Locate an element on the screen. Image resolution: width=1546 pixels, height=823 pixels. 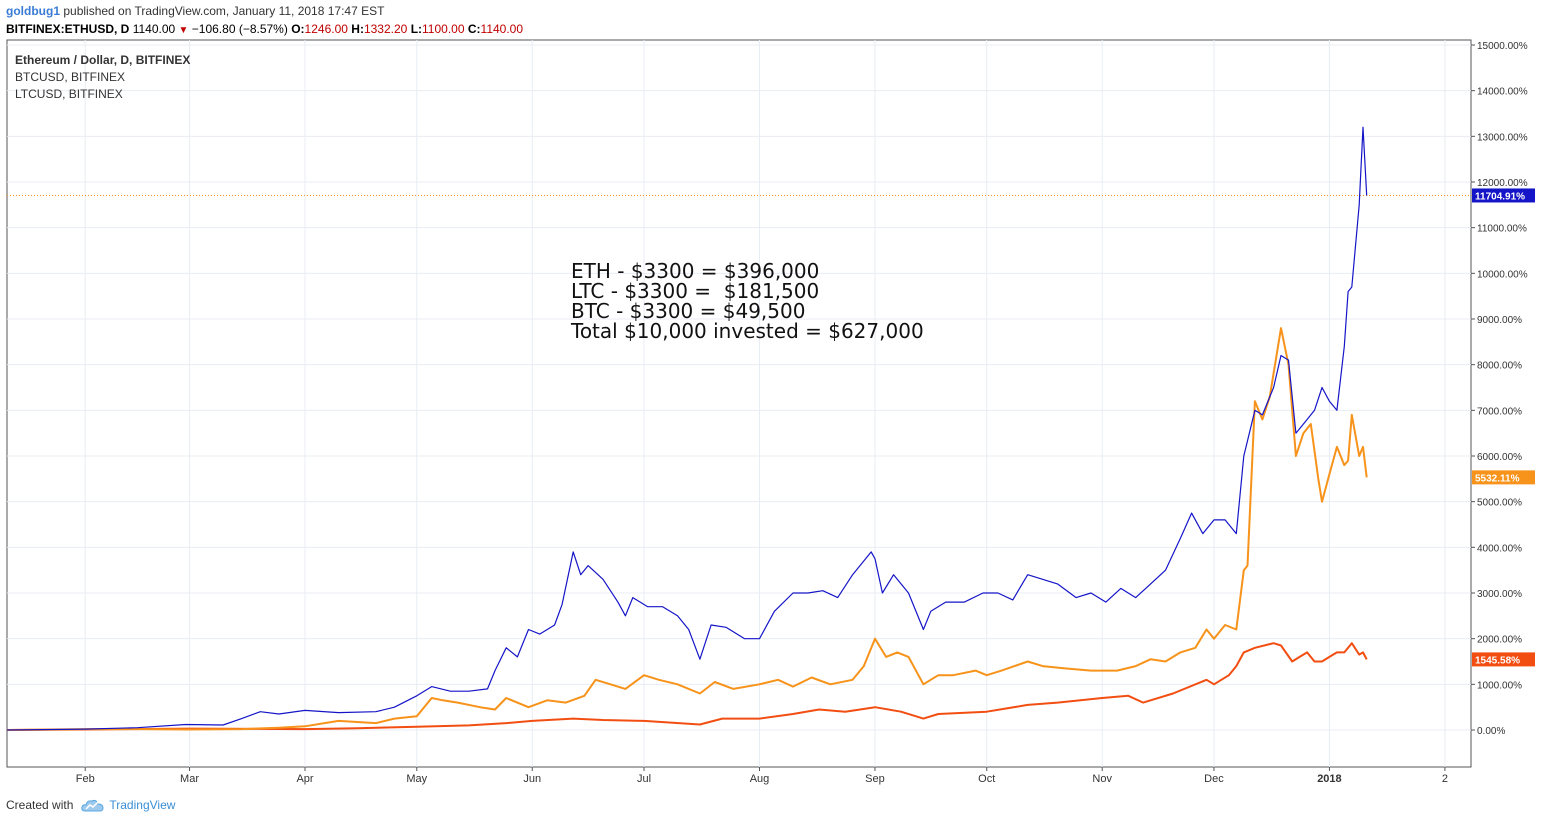
y-tick-label: 11000.00% is located at coordinates (1502, 229).